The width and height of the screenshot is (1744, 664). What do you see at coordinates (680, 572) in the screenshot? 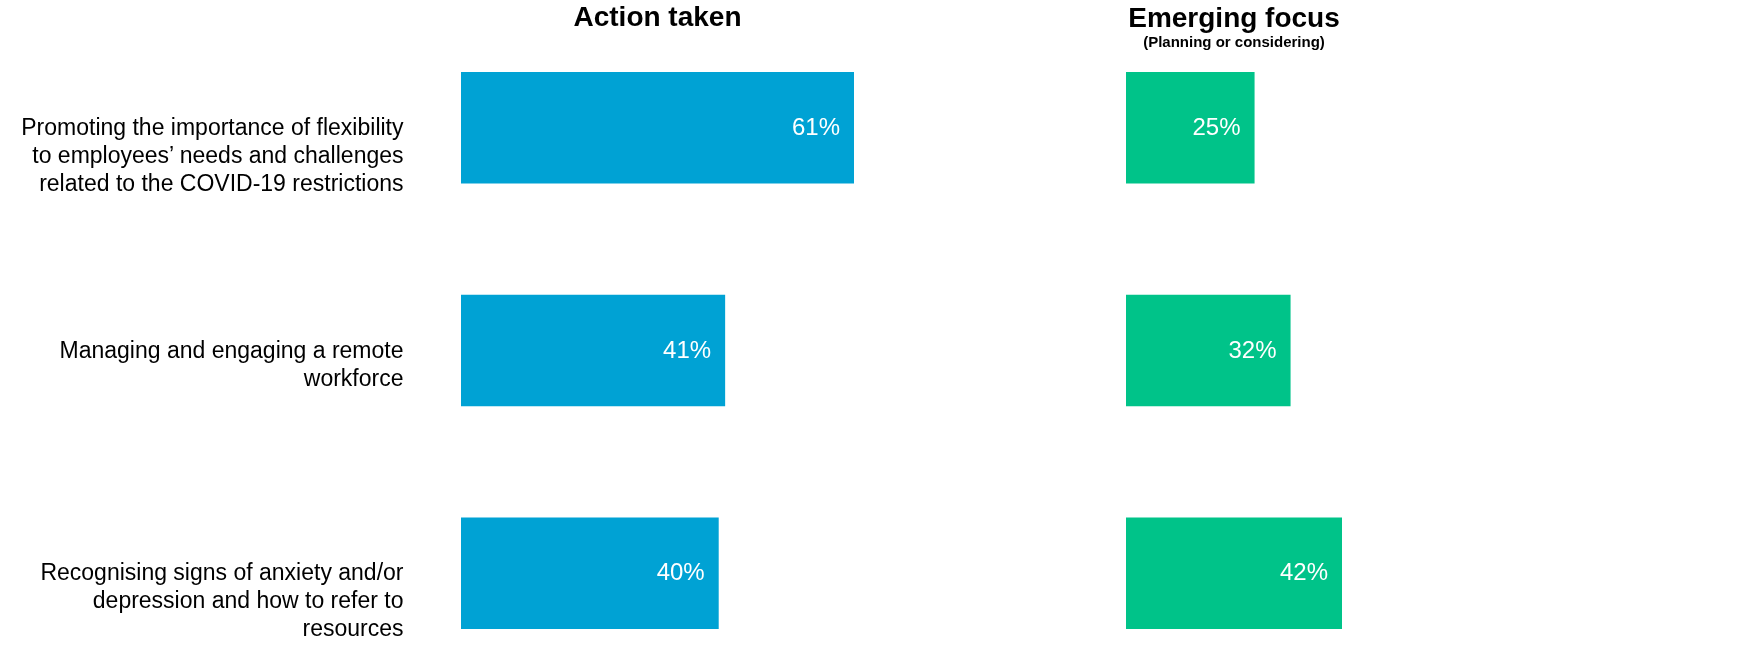
I see `data-label: 40%` at bounding box center [680, 572].